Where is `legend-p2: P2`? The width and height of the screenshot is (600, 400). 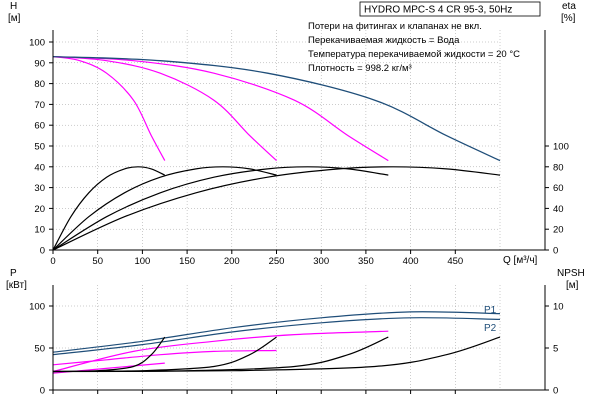 legend-p2: P2 is located at coordinates (490, 328).